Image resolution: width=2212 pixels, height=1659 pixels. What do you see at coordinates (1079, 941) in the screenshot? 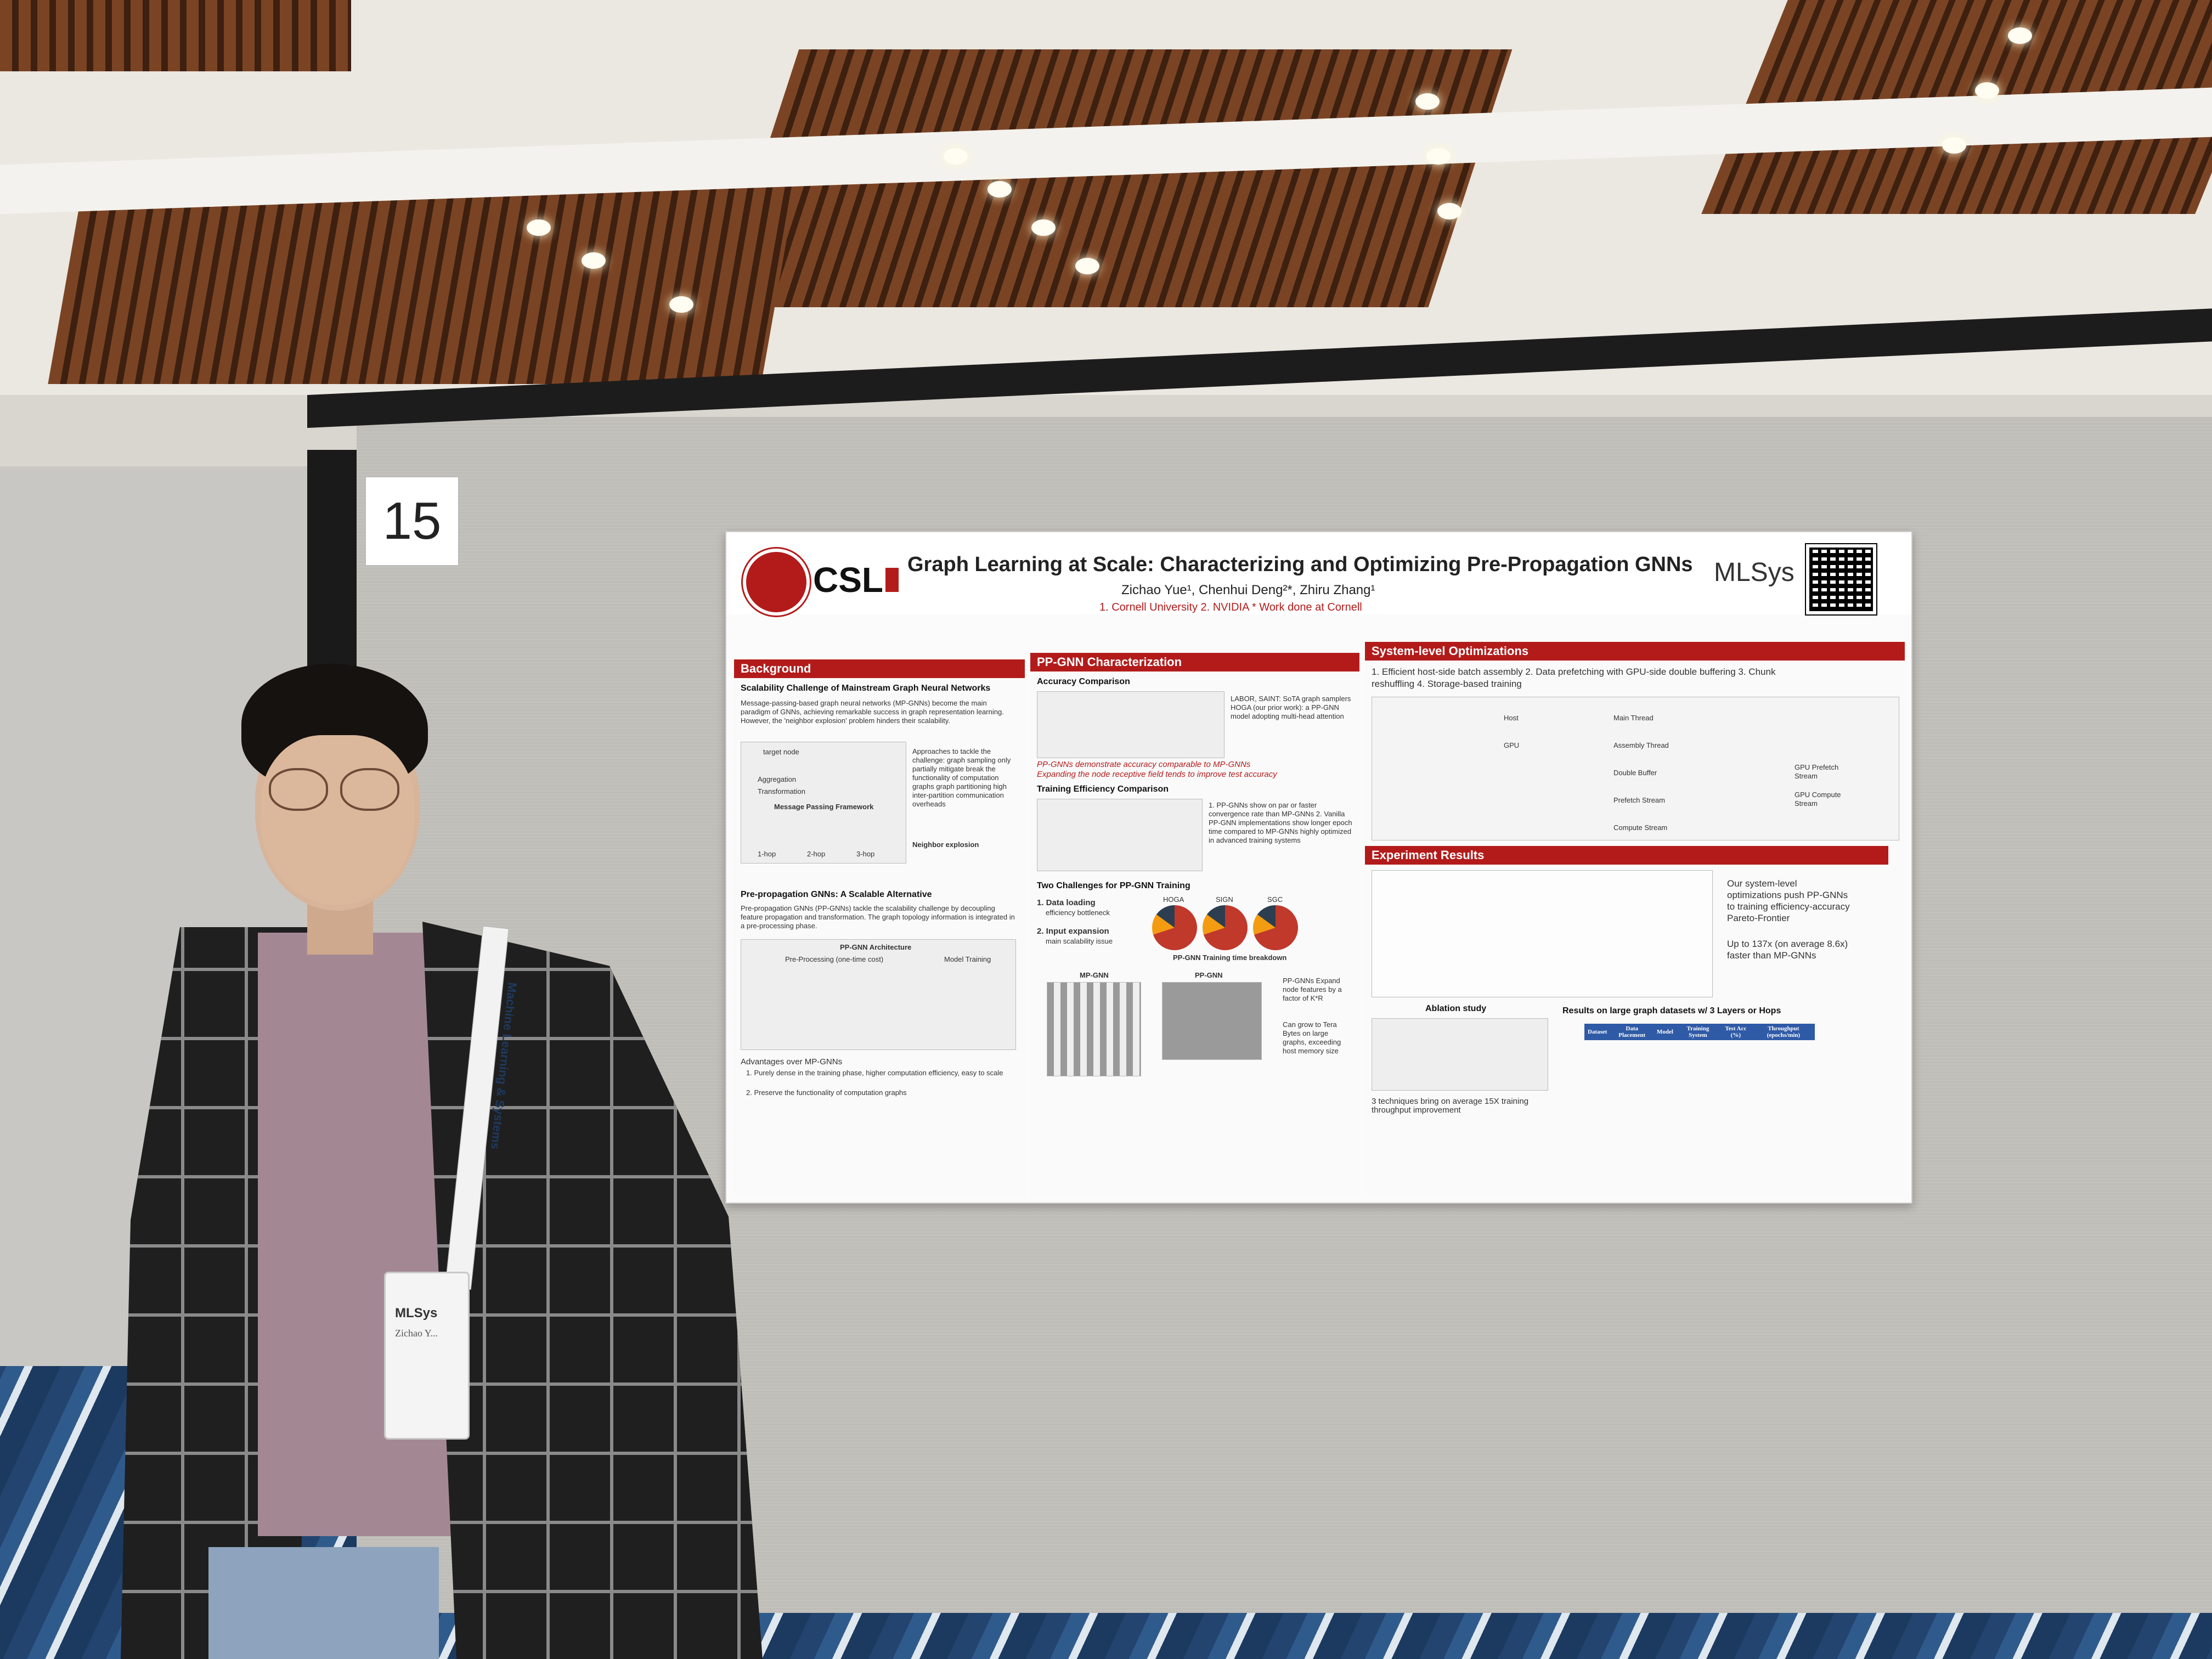
I see `challenge-2-desc: main scalability issue` at bounding box center [1079, 941].